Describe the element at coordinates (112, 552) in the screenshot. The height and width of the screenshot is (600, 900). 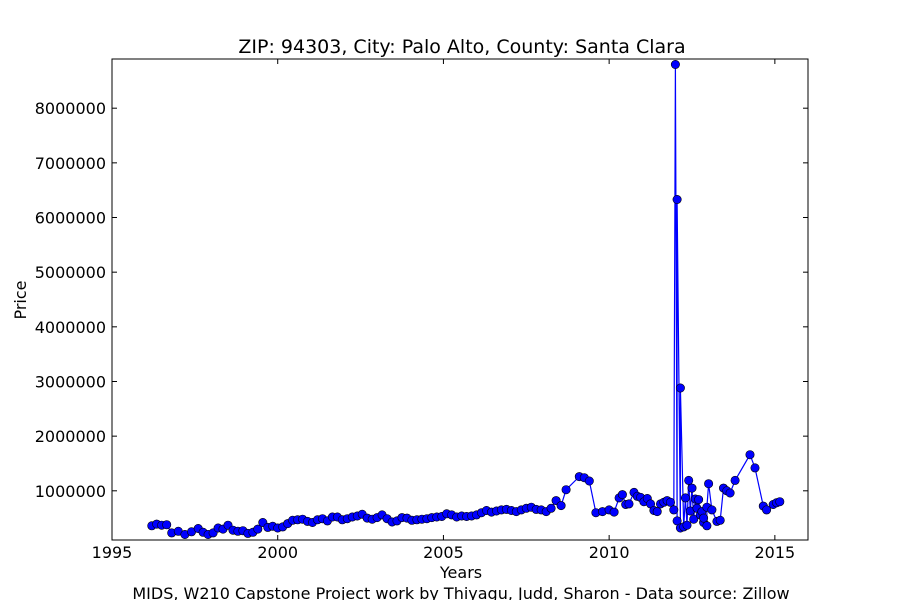
I see `x-tick-label: 1995` at that location.